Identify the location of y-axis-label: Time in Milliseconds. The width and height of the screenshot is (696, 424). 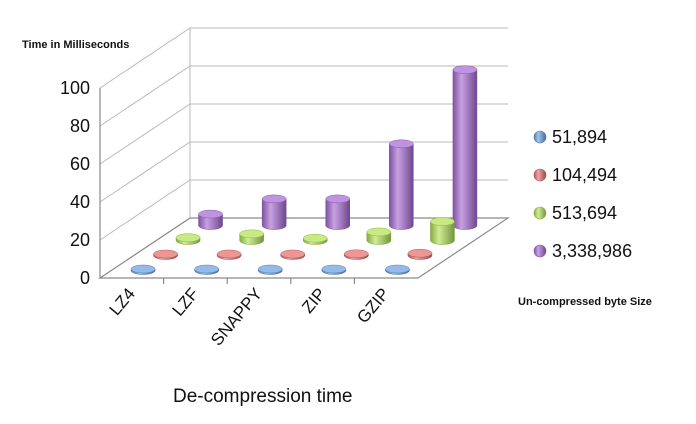
(75, 45).